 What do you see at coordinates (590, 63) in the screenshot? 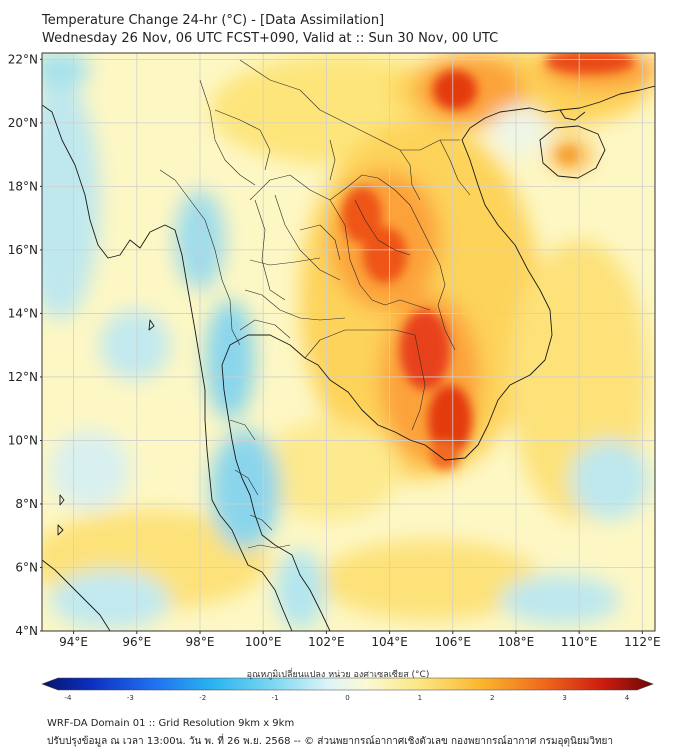
I see `hot-core-coast` at bounding box center [590, 63].